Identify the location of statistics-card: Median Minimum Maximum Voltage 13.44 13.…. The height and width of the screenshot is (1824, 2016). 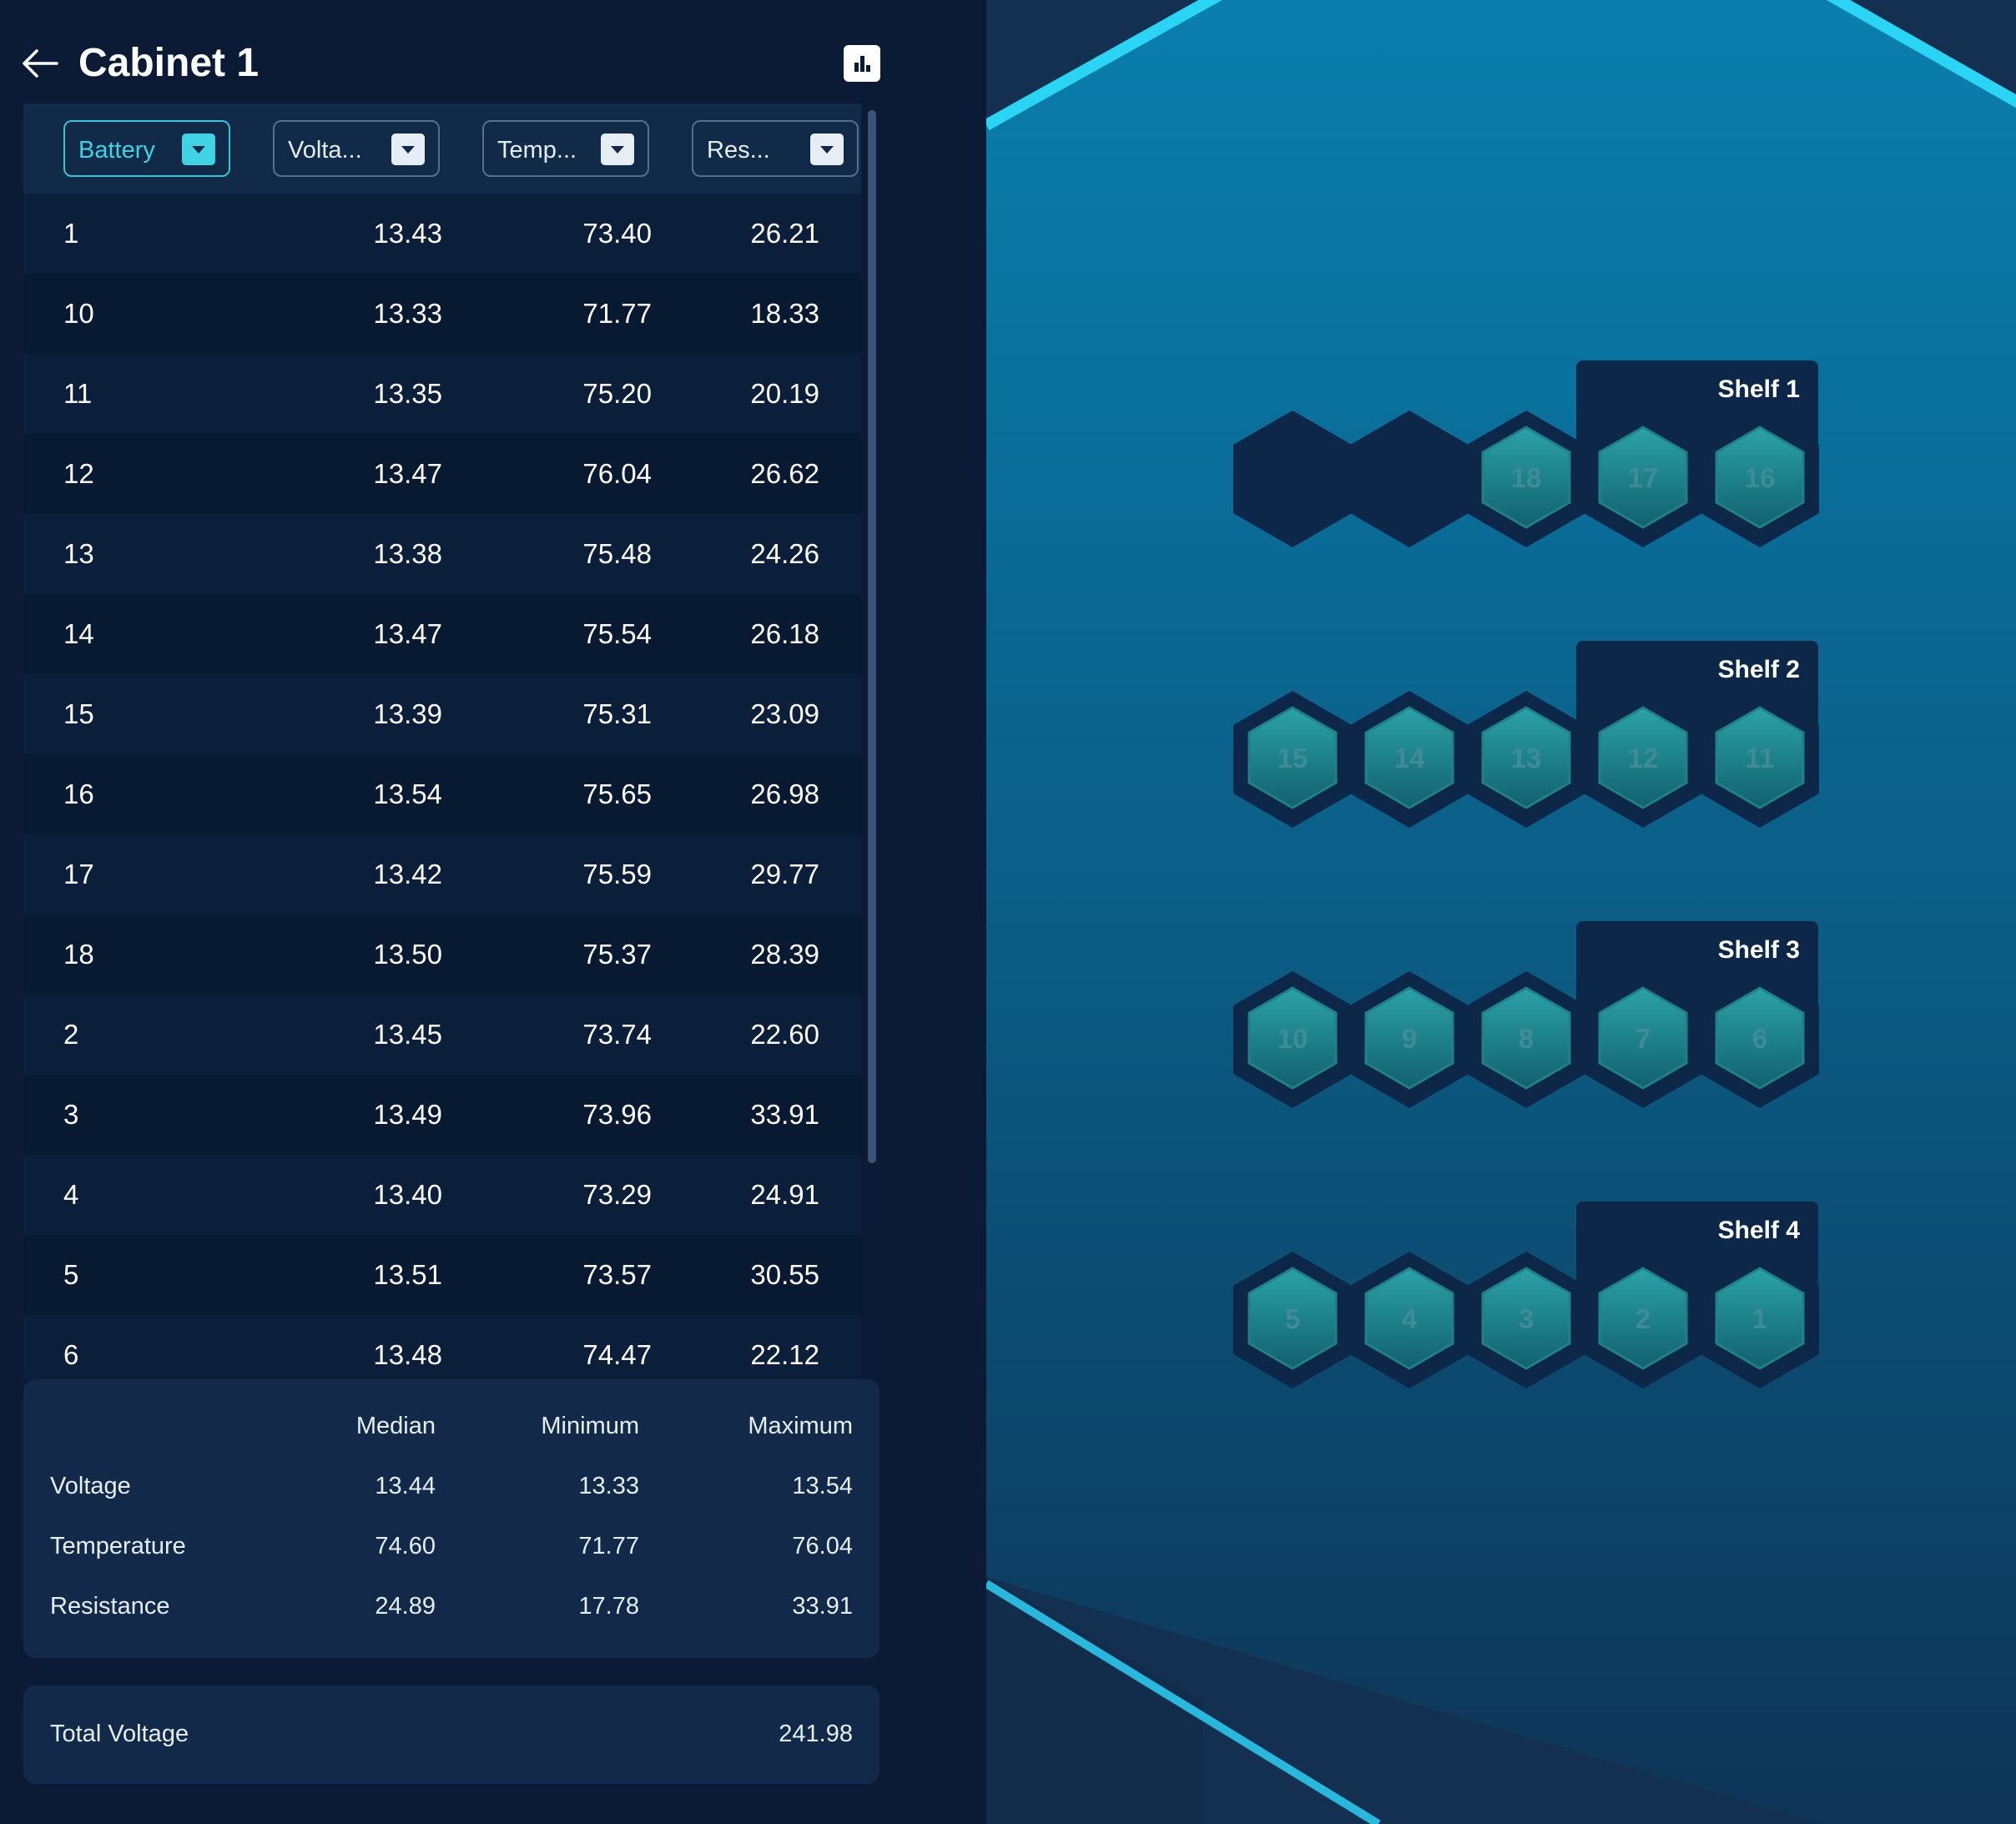
(451, 1518).